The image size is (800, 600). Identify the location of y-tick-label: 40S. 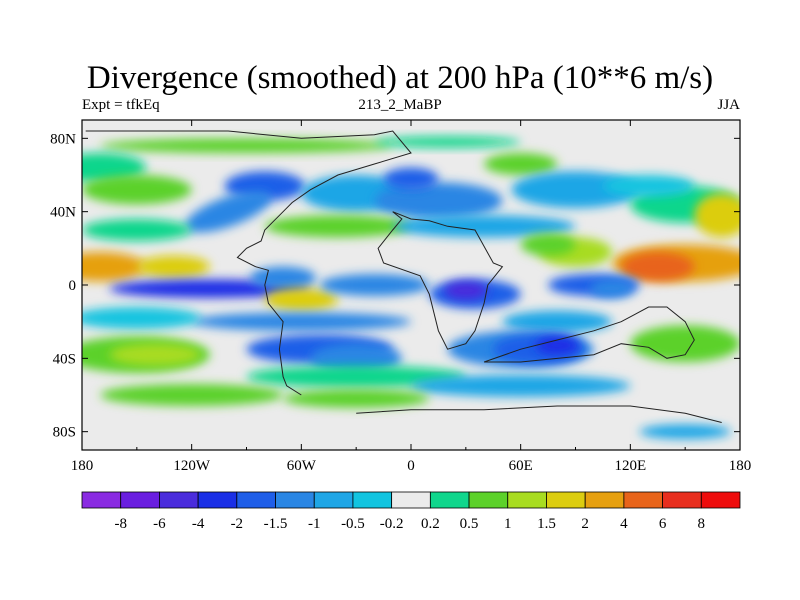
(64, 359).